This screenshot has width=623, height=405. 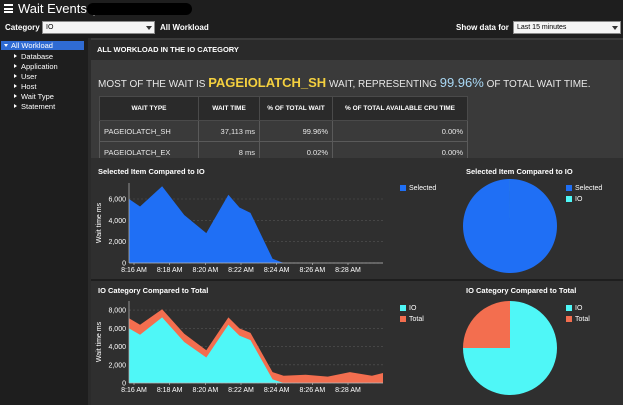 I want to click on x-tick-label: 8:28 AM, so click(x=348, y=390).